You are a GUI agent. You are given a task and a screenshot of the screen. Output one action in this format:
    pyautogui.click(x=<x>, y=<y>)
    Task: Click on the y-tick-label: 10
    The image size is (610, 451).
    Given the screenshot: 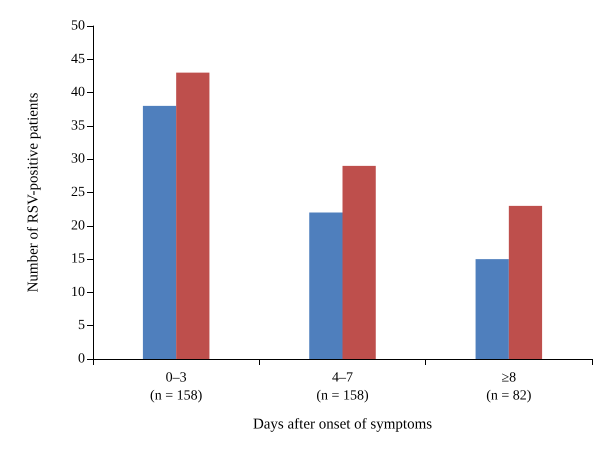 What is the action you would take?
    pyautogui.click(x=78, y=292)
    